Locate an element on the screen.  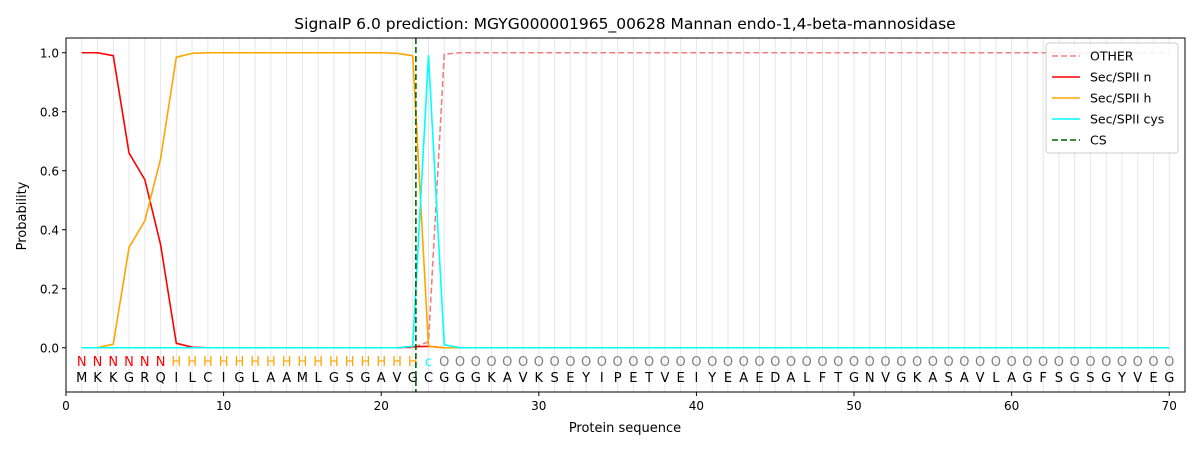
legend-label: Sec/SPII n is located at coordinates (1120, 77).